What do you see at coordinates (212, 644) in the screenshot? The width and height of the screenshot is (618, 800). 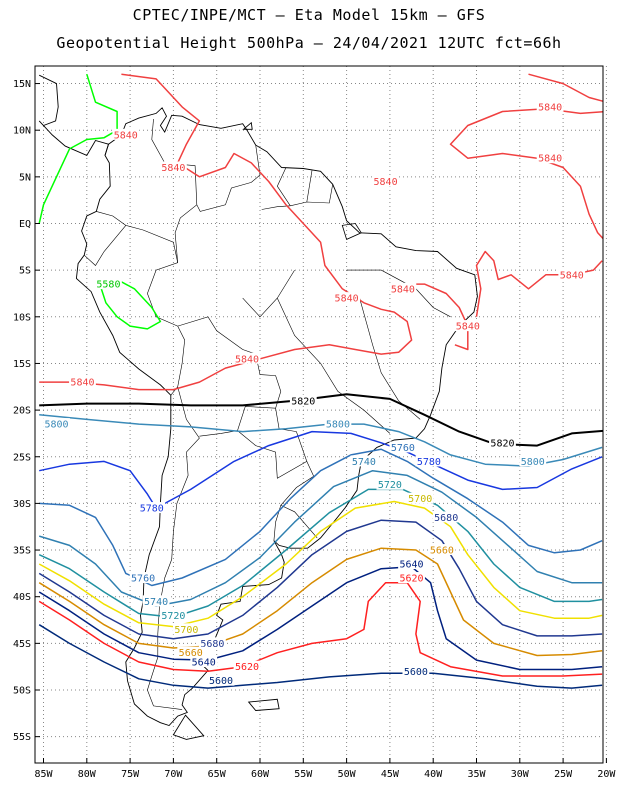 I see `contour-label: 5680` at bounding box center [212, 644].